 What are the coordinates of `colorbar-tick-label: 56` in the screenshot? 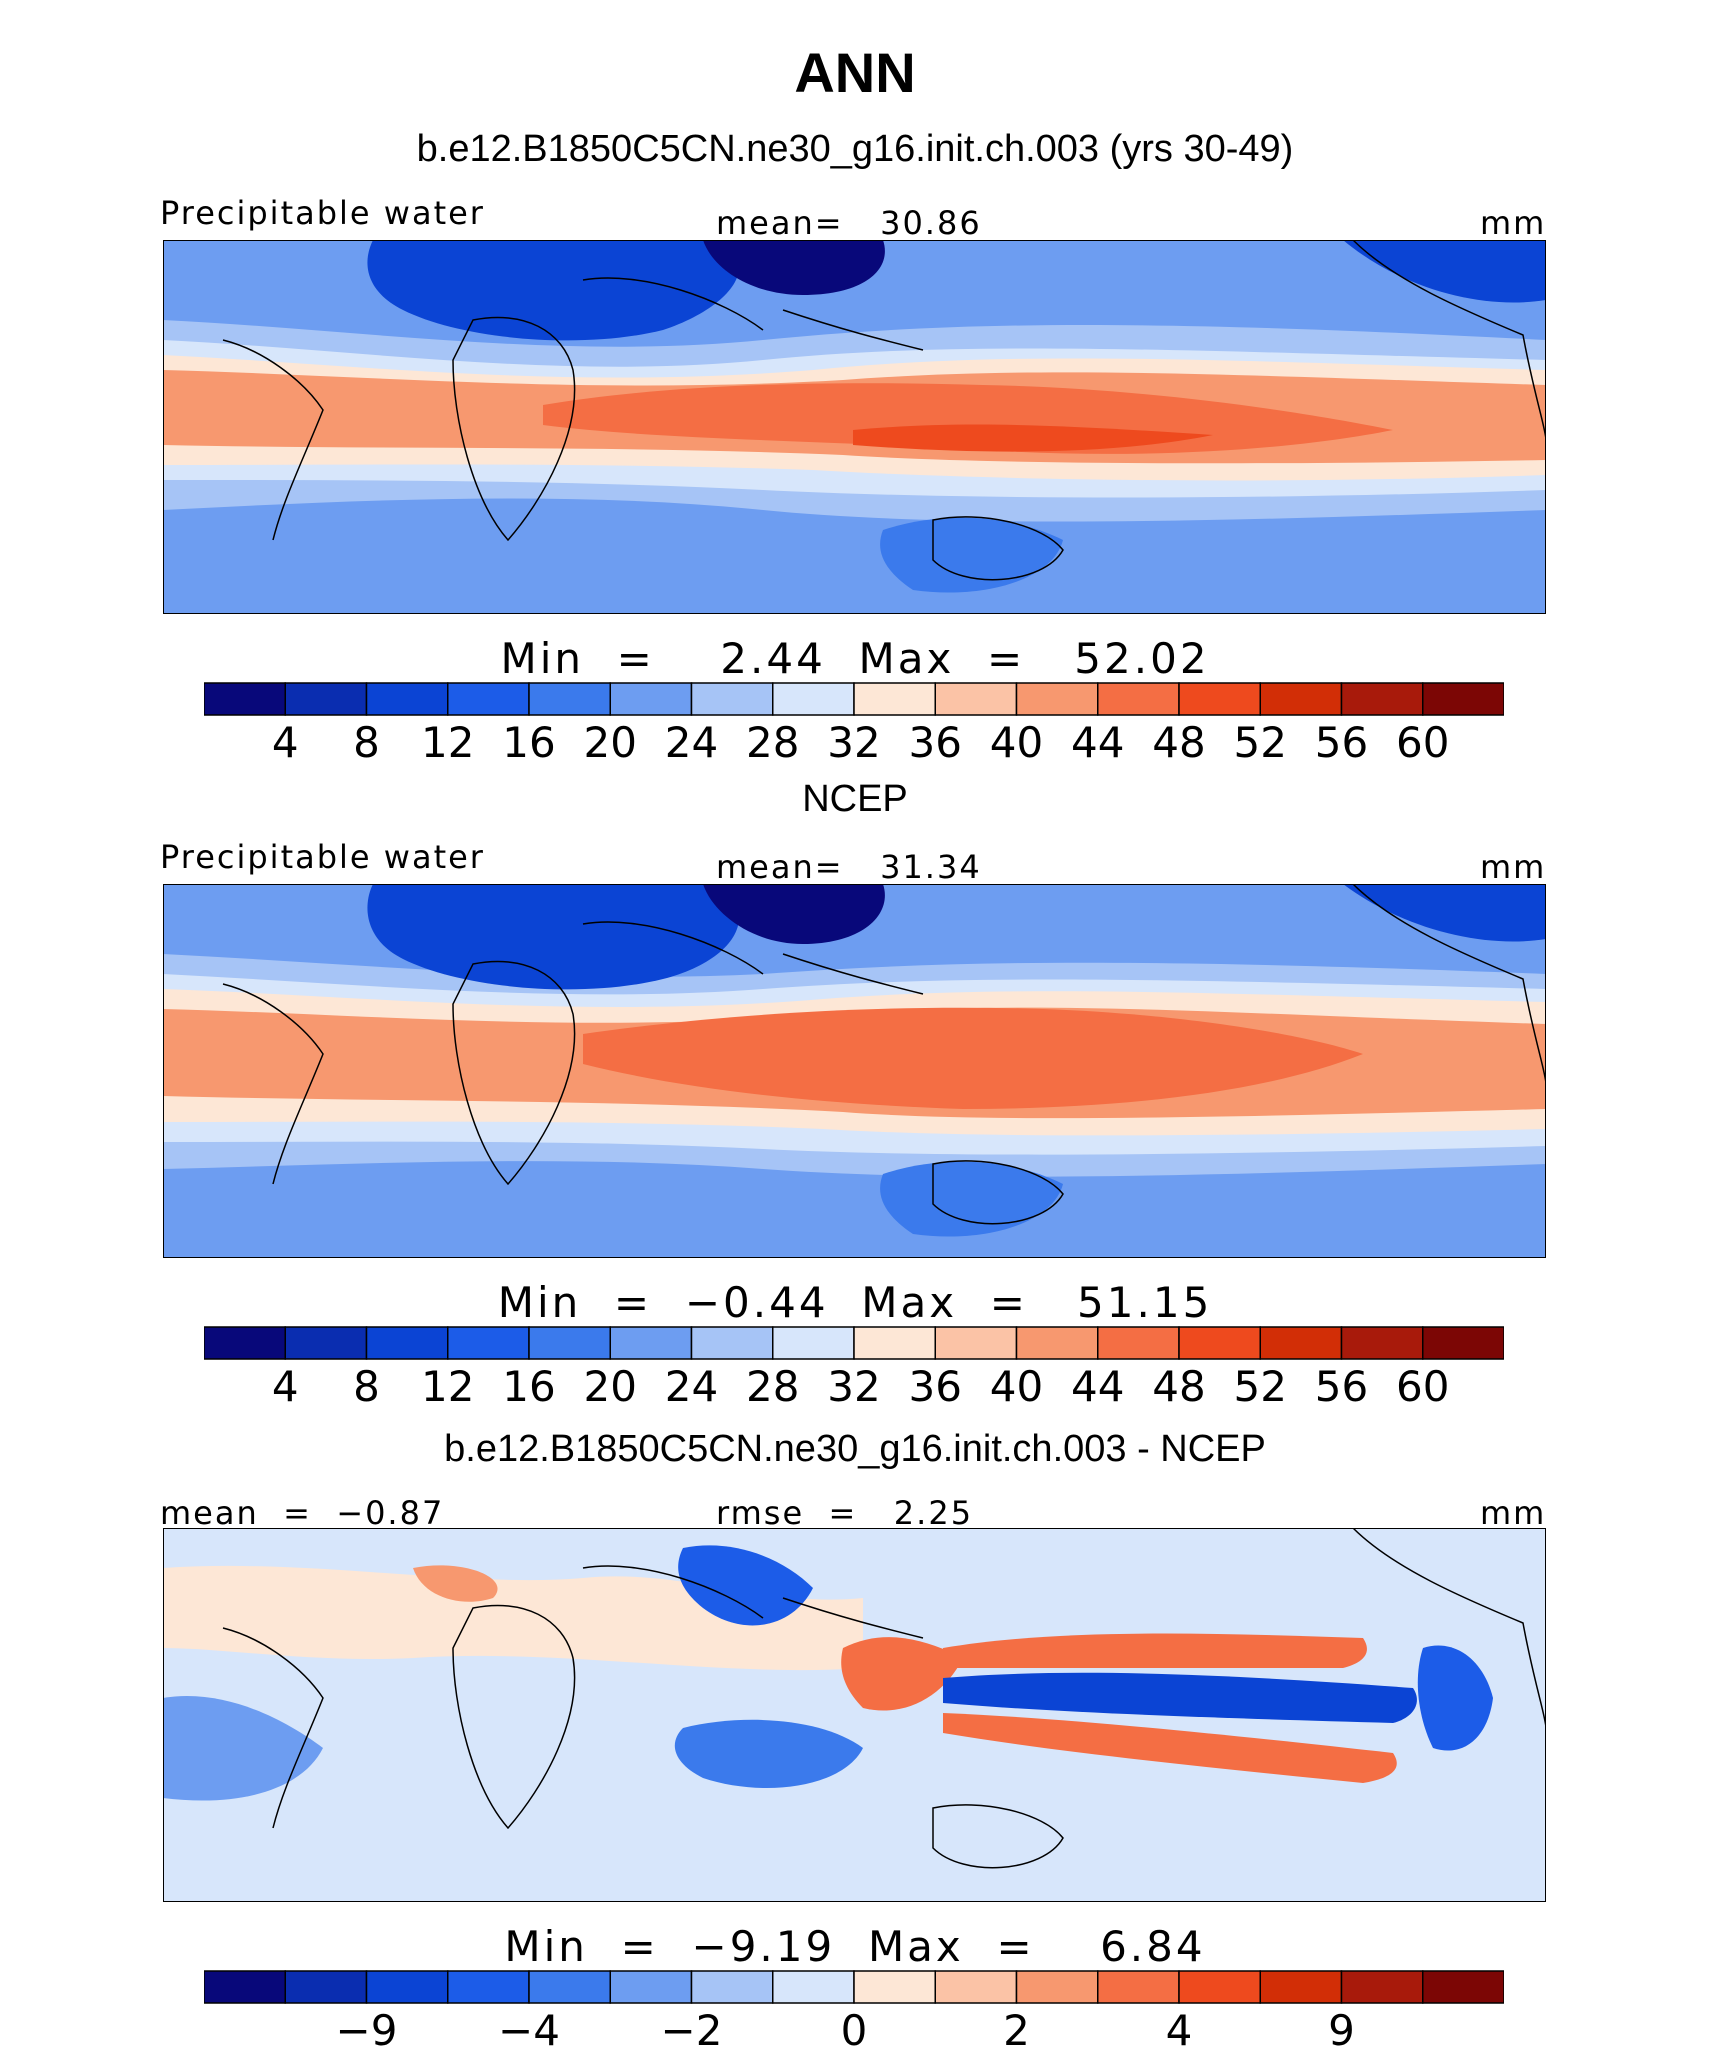 It's located at (1341, 742).